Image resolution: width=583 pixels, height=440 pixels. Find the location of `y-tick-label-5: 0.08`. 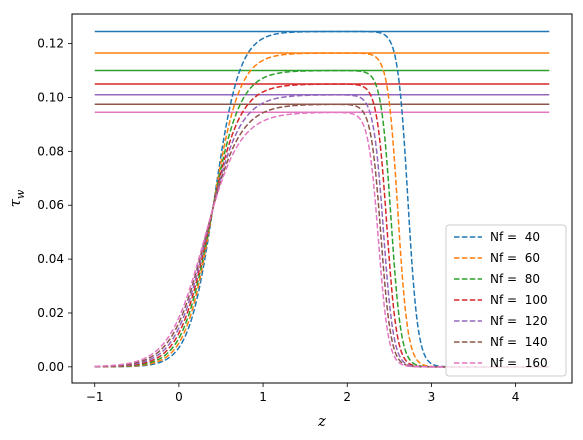

y-tick-label-5: 0.08 is located at coordinates (50, 151).